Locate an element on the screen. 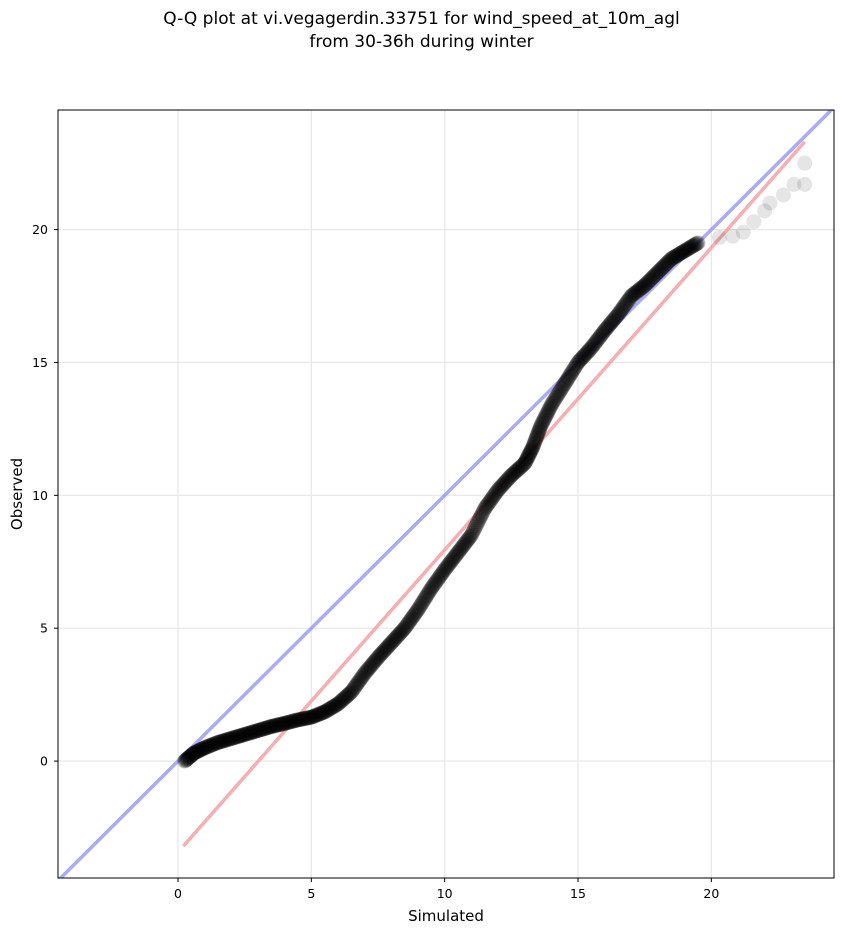 The width and height of the screenshot is (843, 934). y-tick-label: 15 is located at coordinates (40, 362).